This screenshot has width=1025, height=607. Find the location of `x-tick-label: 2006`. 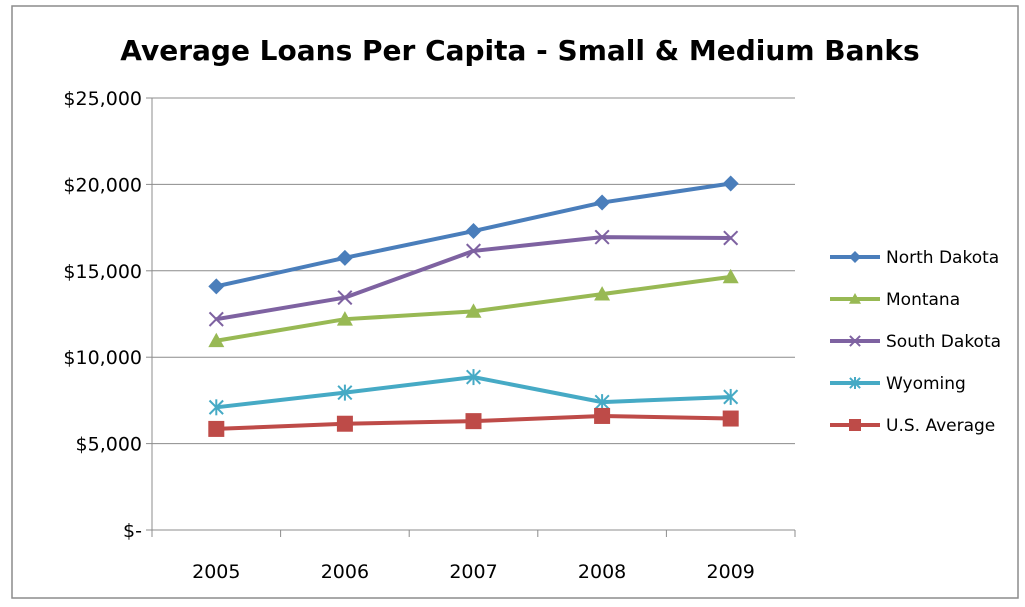

x-tick-label: 2006 is located at coordinates (345, 572).